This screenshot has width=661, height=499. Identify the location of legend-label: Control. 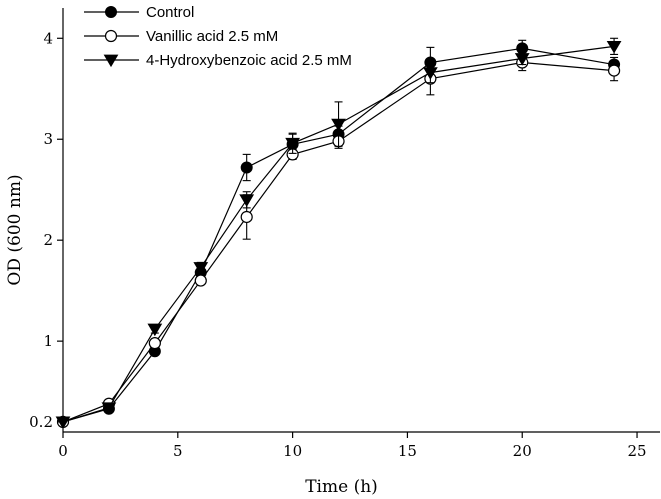
(170, 12).